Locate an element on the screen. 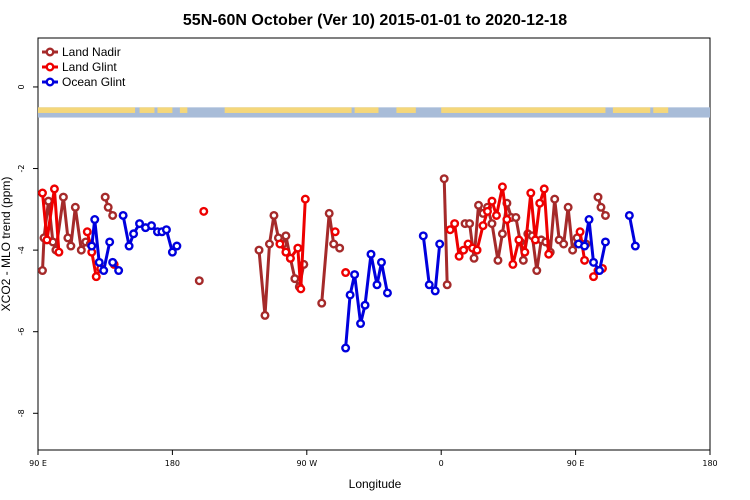  y-tick-label: 0 is located at coordinates (21, 86).